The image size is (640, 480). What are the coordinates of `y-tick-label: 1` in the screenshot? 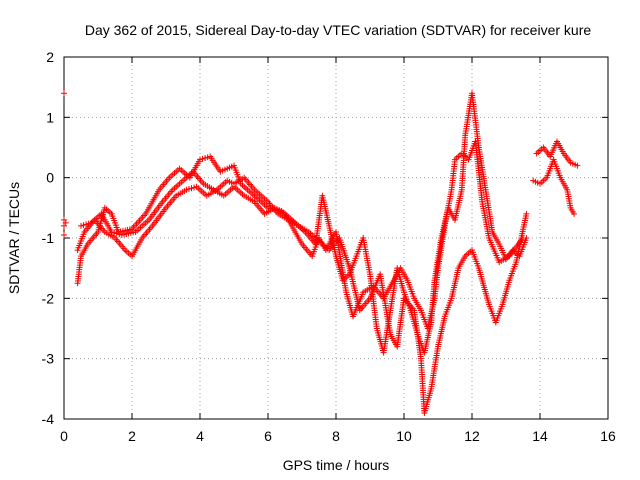 It's located at (50, 117).